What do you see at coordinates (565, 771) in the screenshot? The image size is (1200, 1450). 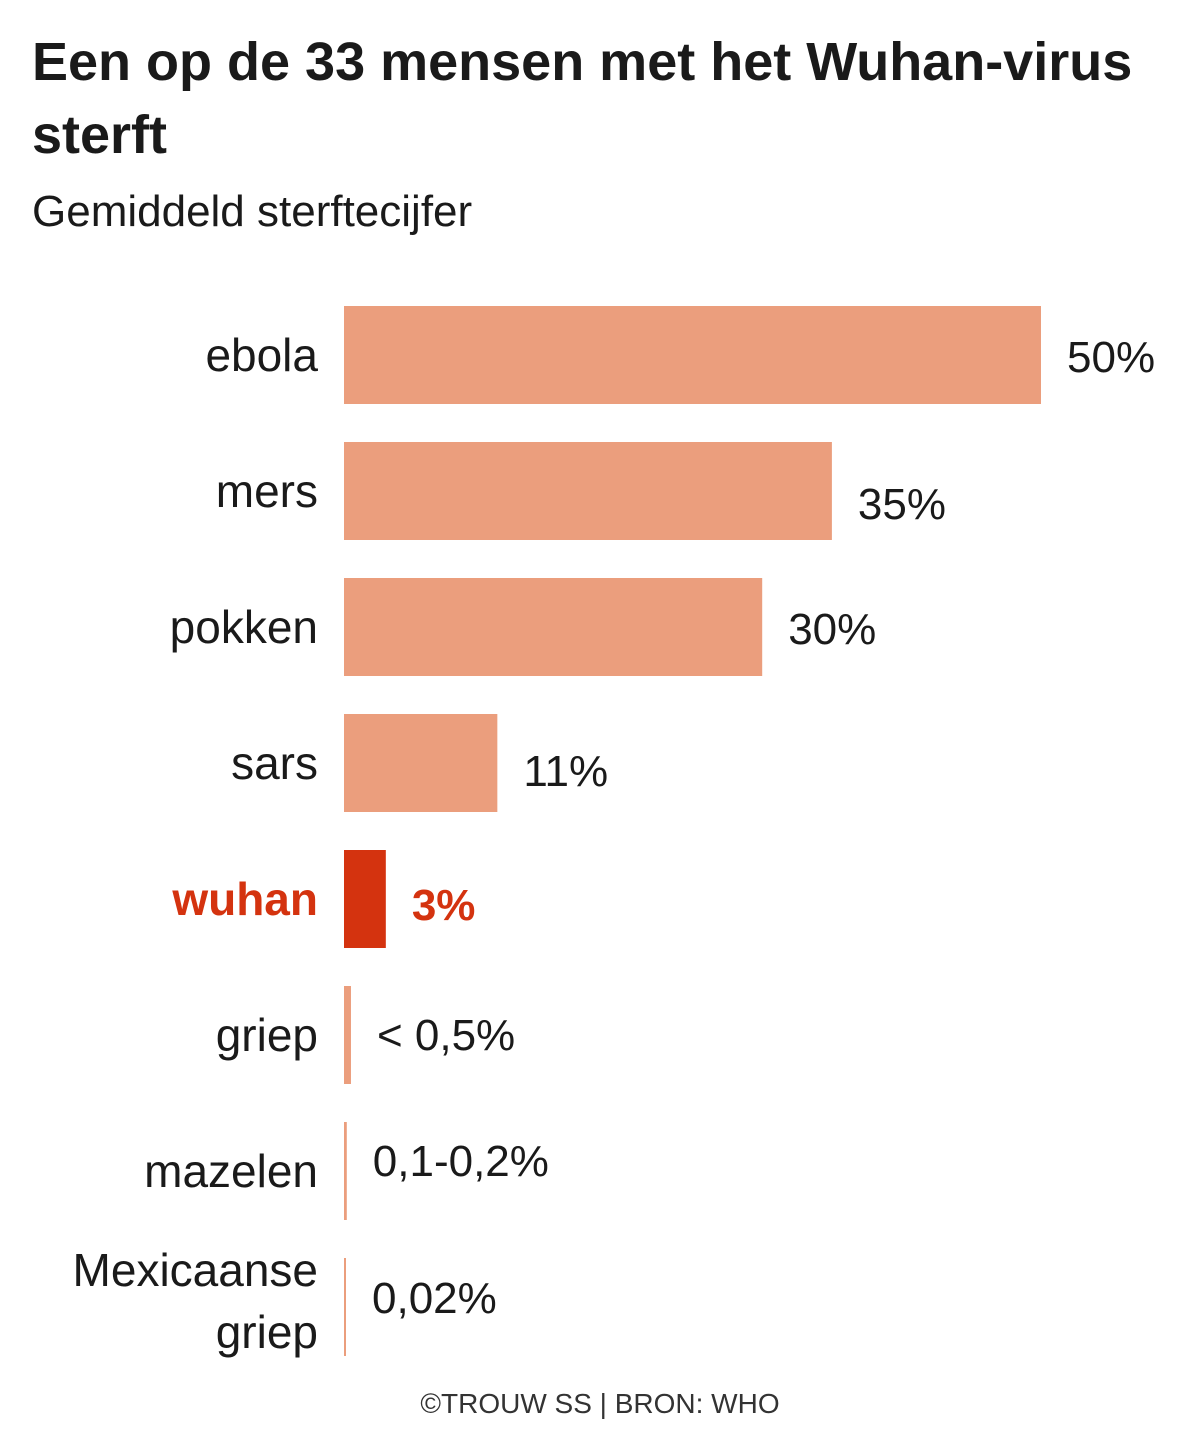 I see `value-label-sars: 11%` at bounding box center [565, 771].